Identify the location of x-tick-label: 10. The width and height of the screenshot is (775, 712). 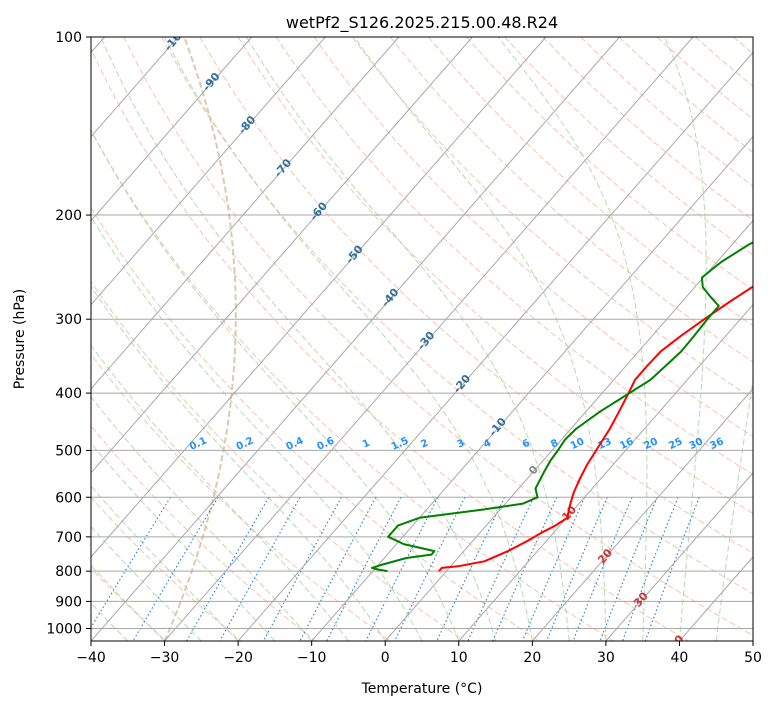
(459, 658).